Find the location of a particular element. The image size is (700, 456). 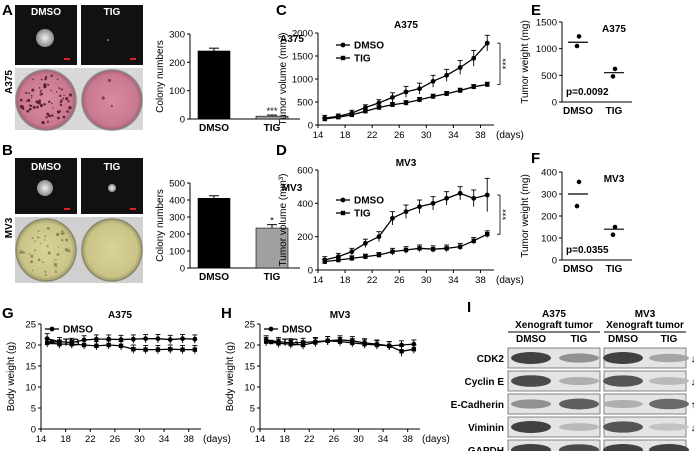

chart-title: A375 is located at coordinates (120, 315).